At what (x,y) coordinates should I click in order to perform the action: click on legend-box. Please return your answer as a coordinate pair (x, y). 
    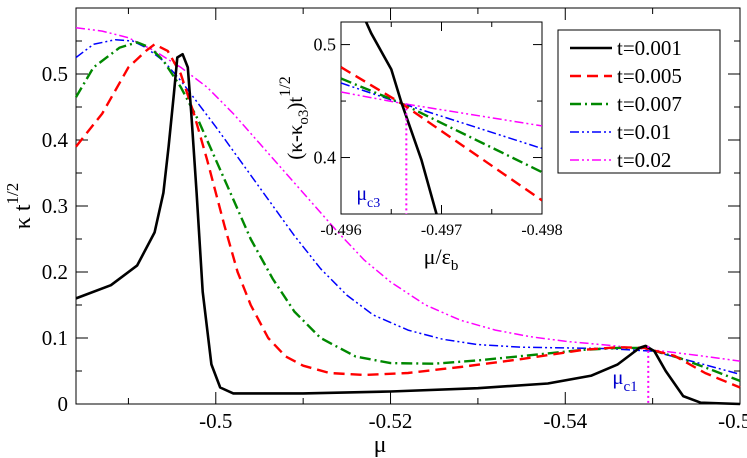
    Looking at the image, I should click on (639, 101).